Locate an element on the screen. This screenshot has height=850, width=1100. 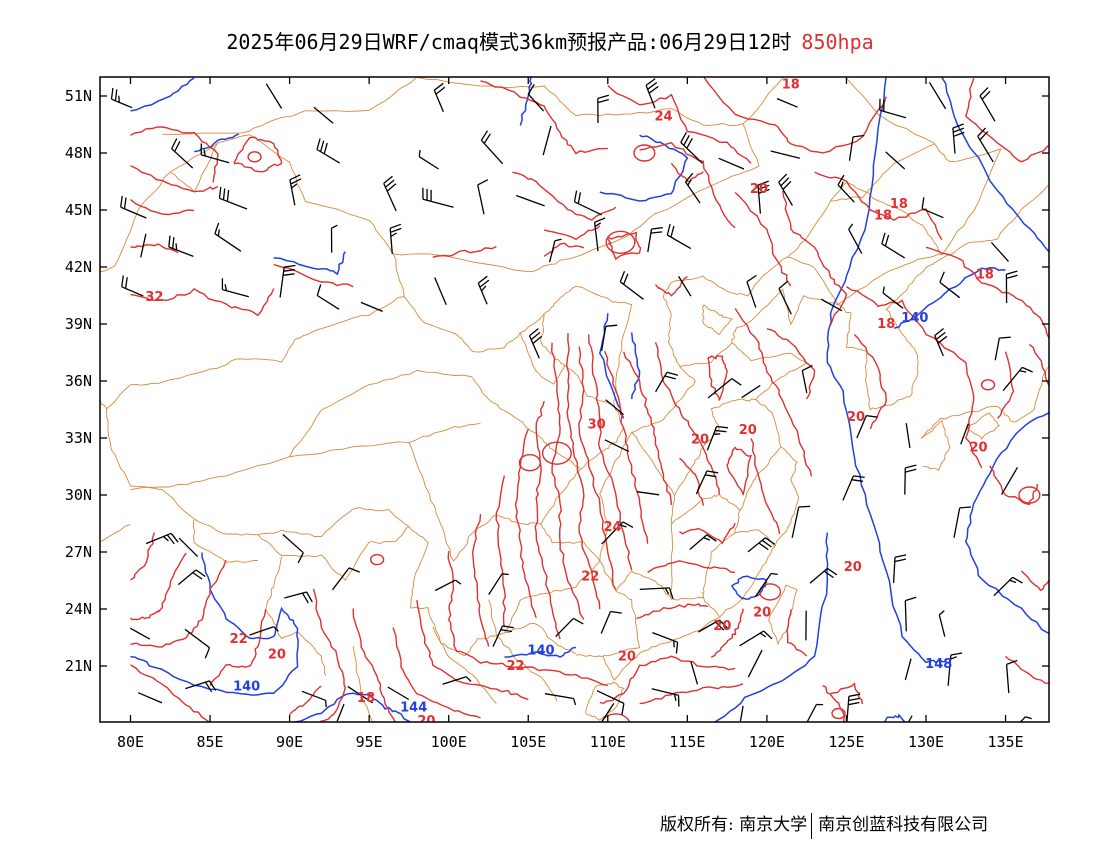
lon-tick-label: 80E is located at coordinates (130, 742).